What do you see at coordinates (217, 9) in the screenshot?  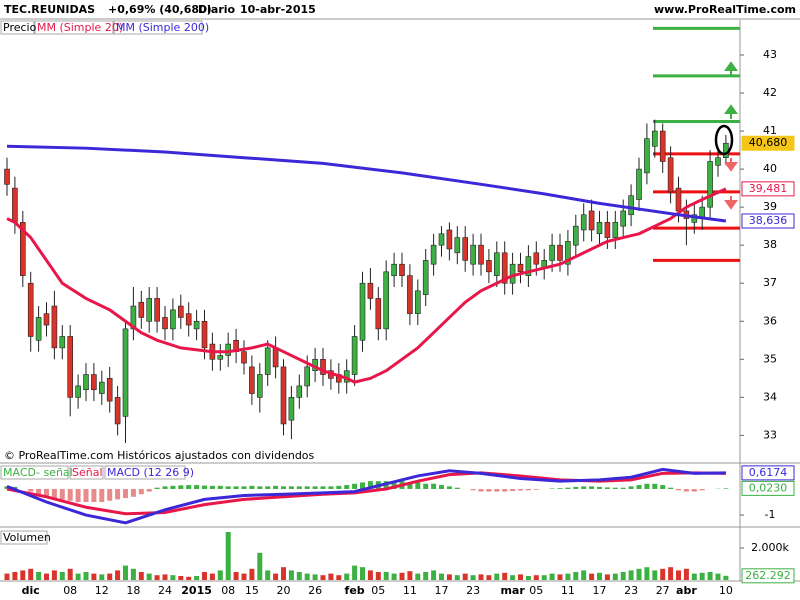 I see `period: Diario` at bounding box center [217, 9].